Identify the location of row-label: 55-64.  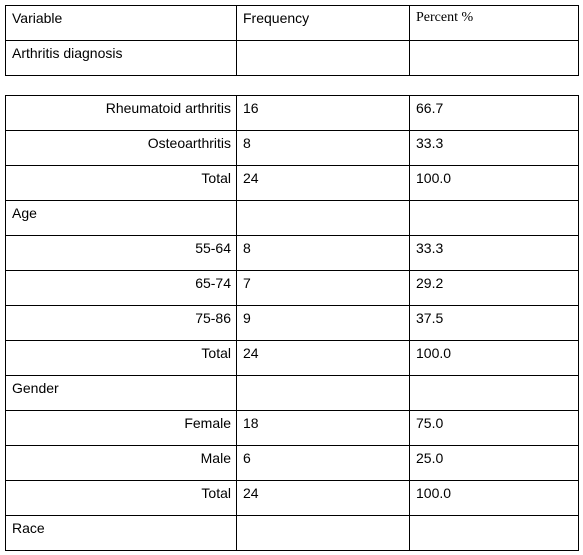
(121, 253).